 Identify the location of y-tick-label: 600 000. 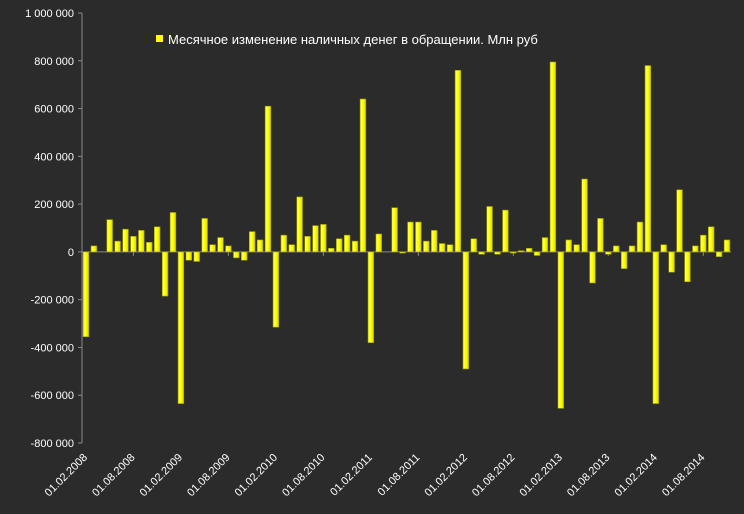
(54, 110).